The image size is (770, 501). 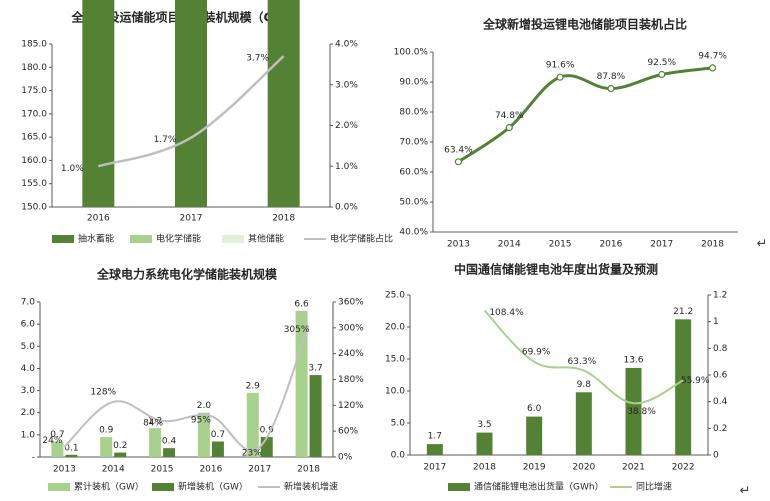 What do you see at coordinates (34, 68) in the screenshot?
I see `chart1-y-tick-label: 180.0` at bounding box center [34, 68].